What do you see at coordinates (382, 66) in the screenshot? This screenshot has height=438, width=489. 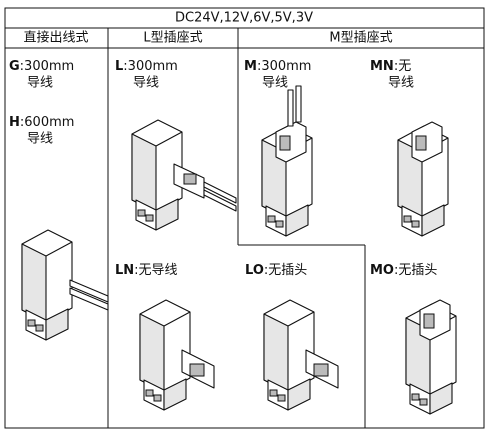 I see `item-code: MN` at bounding box center [382, 66].